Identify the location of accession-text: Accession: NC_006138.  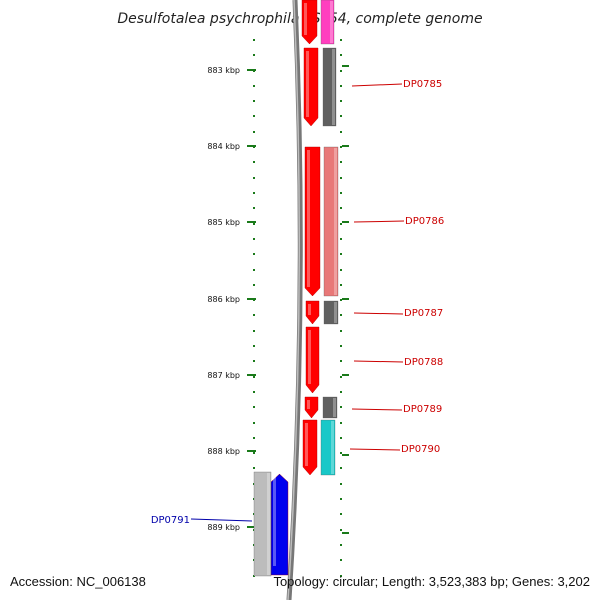
(78, 581).